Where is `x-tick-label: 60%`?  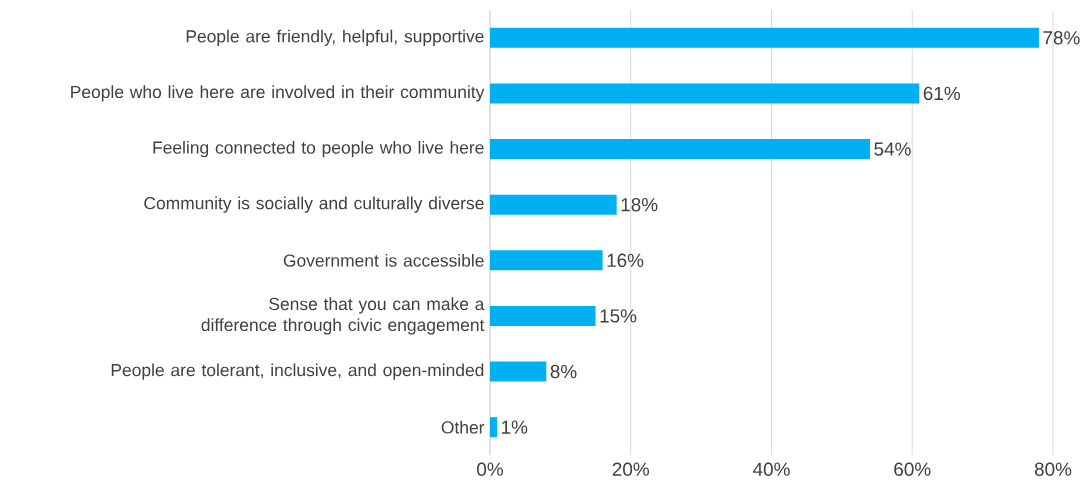
x-tick-label: 60% is located at coordinates (912, 469).